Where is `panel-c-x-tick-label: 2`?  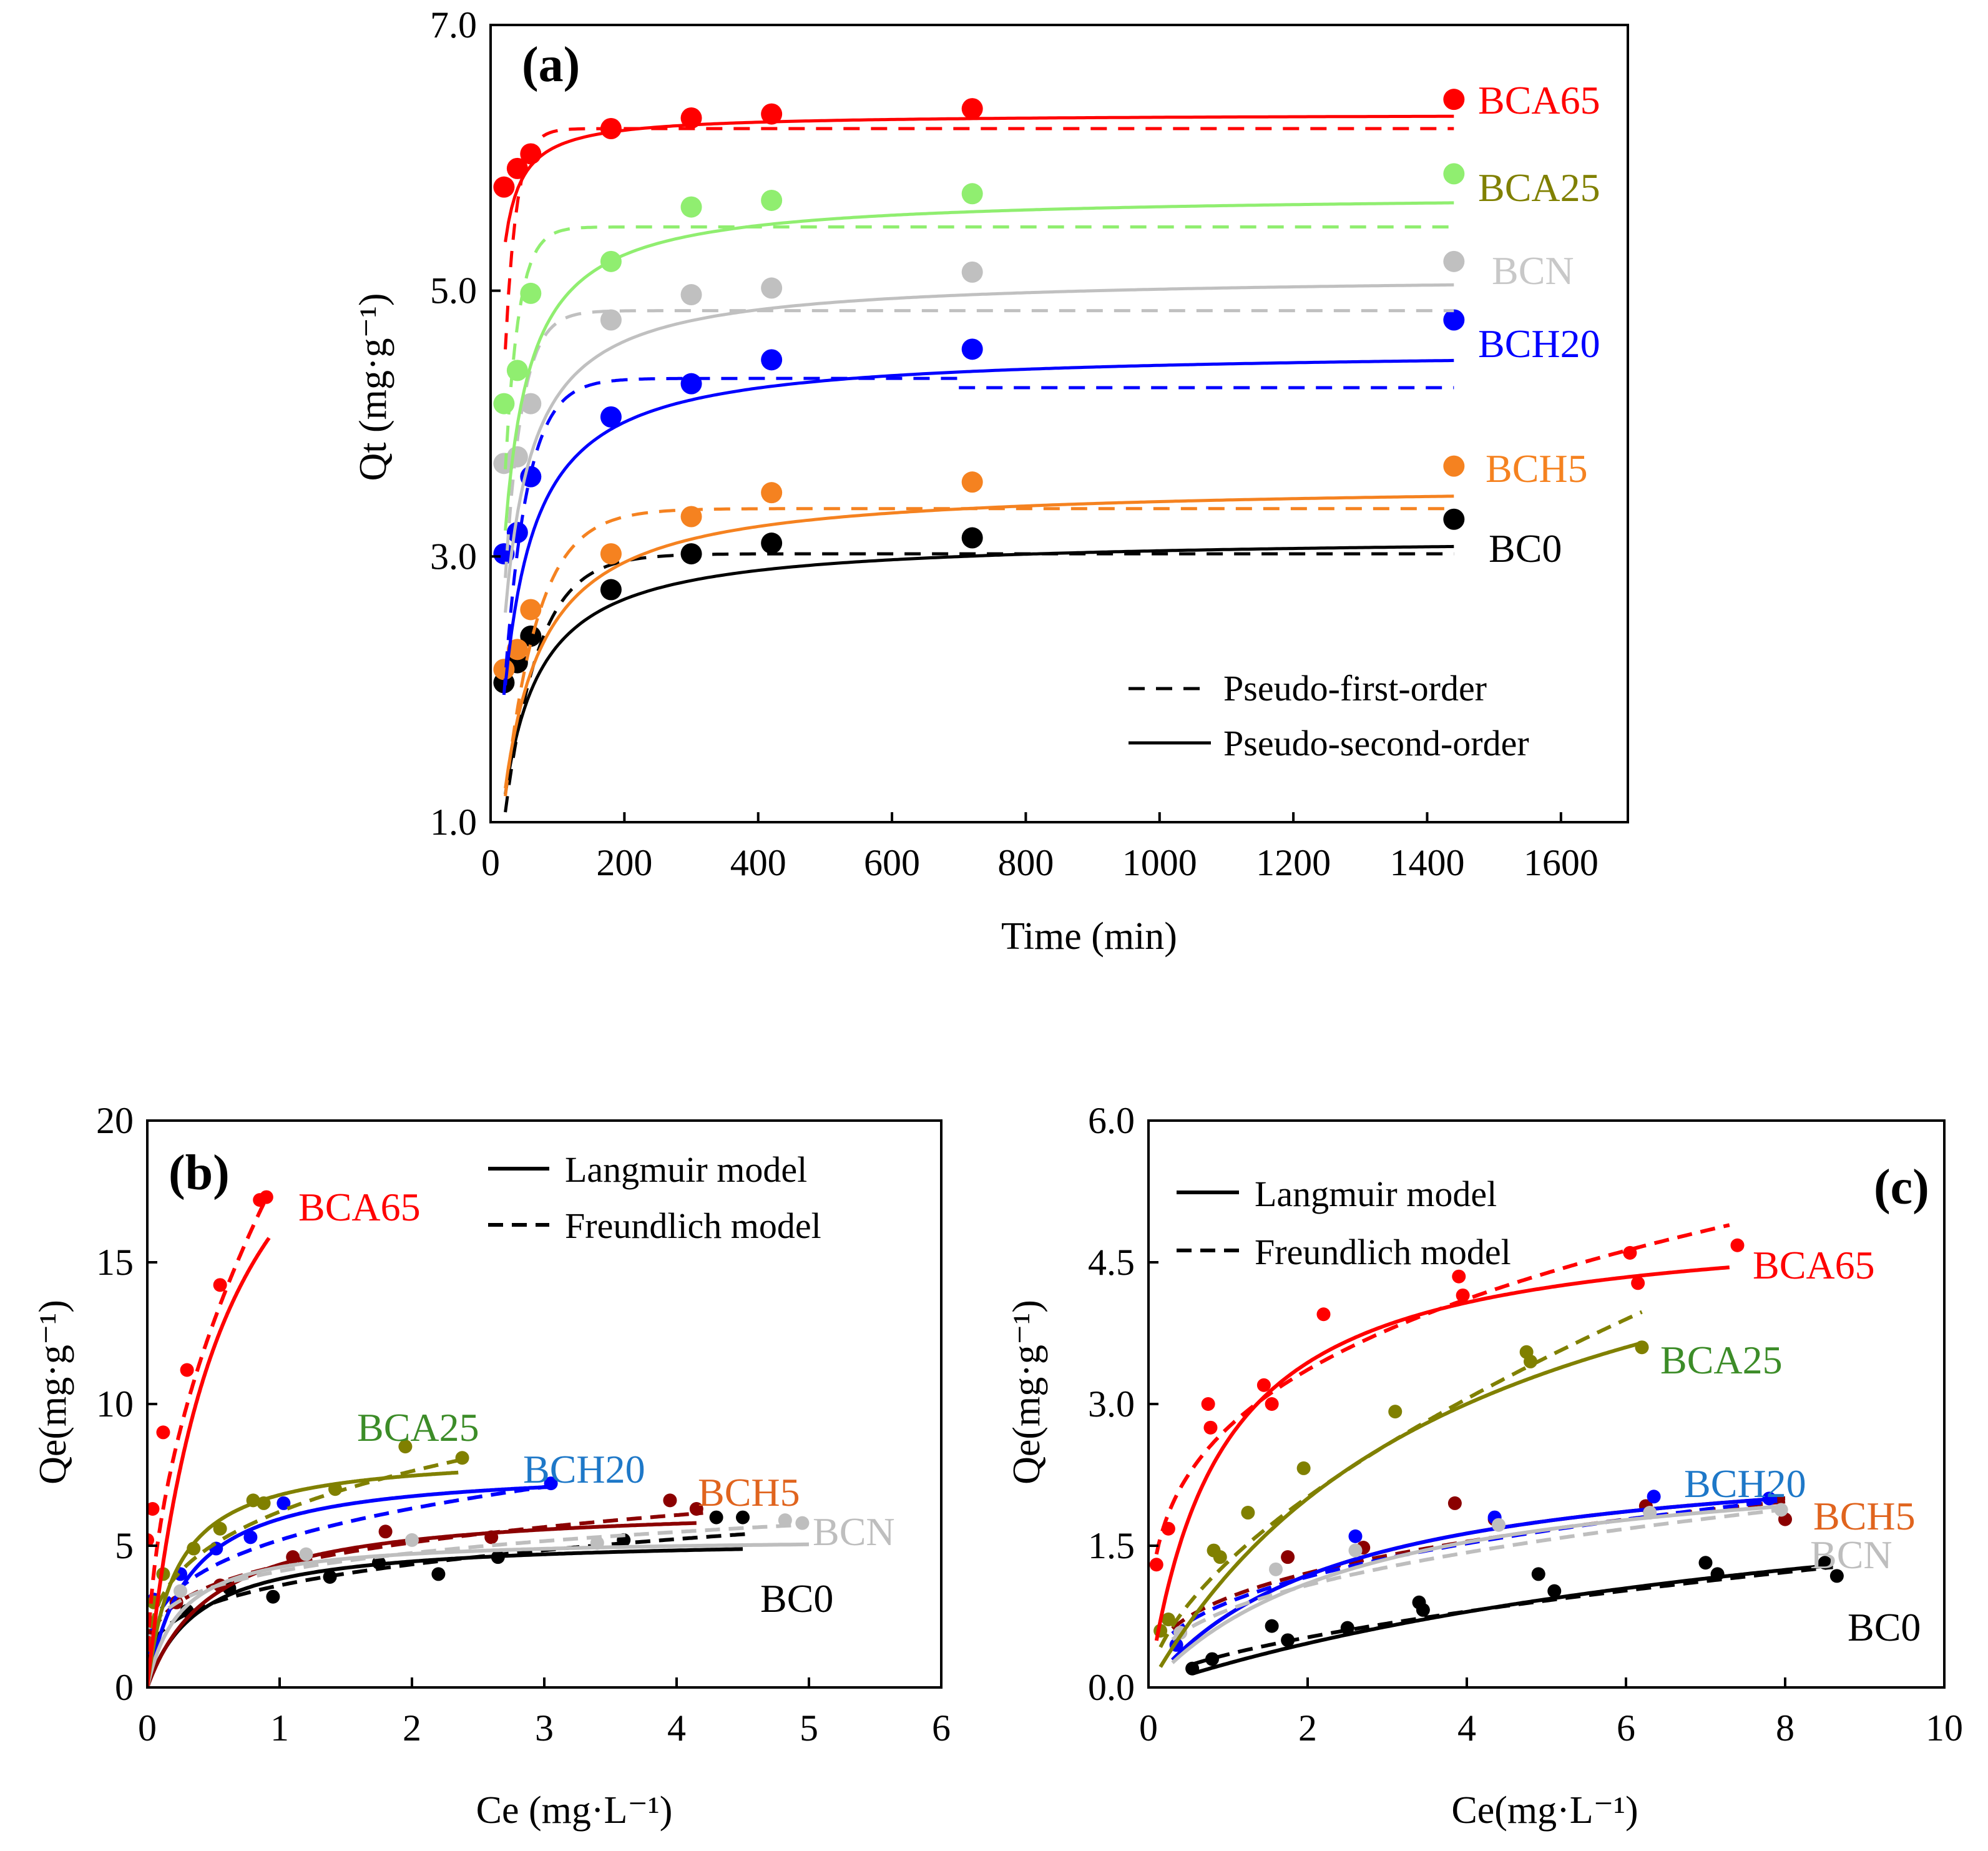
panel-c-x-tick-label: 2 is located at coordinates (1307, 1728).